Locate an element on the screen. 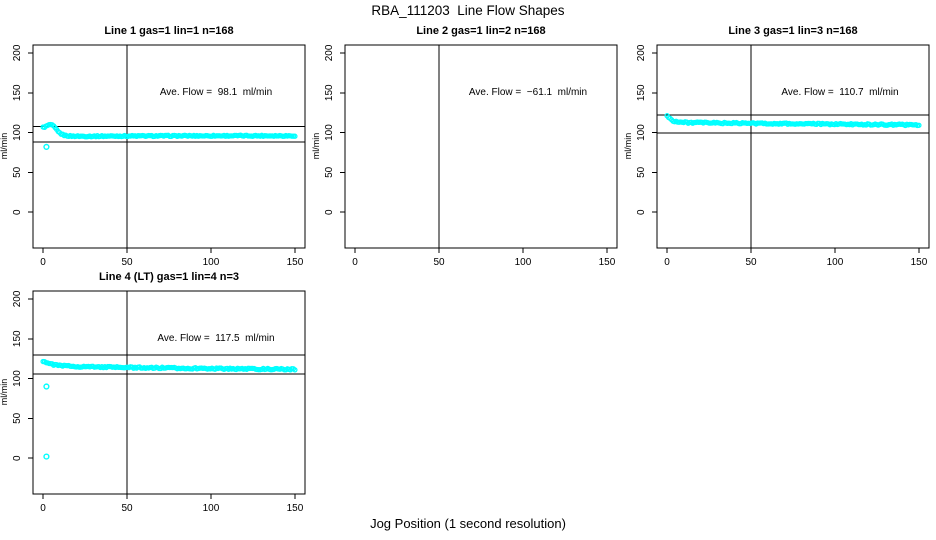 Image resolution: width=936 pixels, height=540 pixels. subplot-title-line2: Line 2 gas=1 lin=2 n=168 is located at coordinates (481, 31).